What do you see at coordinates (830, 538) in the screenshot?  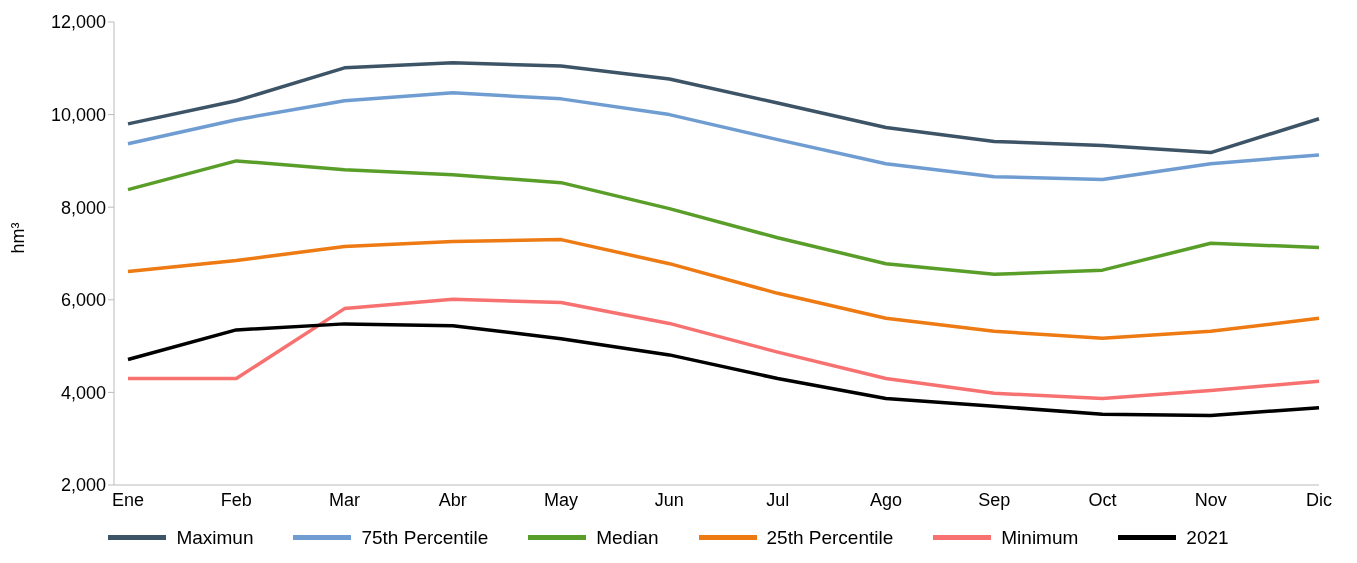 I see `legend-label: 25th Percentile` at bounding box center [830, 538].